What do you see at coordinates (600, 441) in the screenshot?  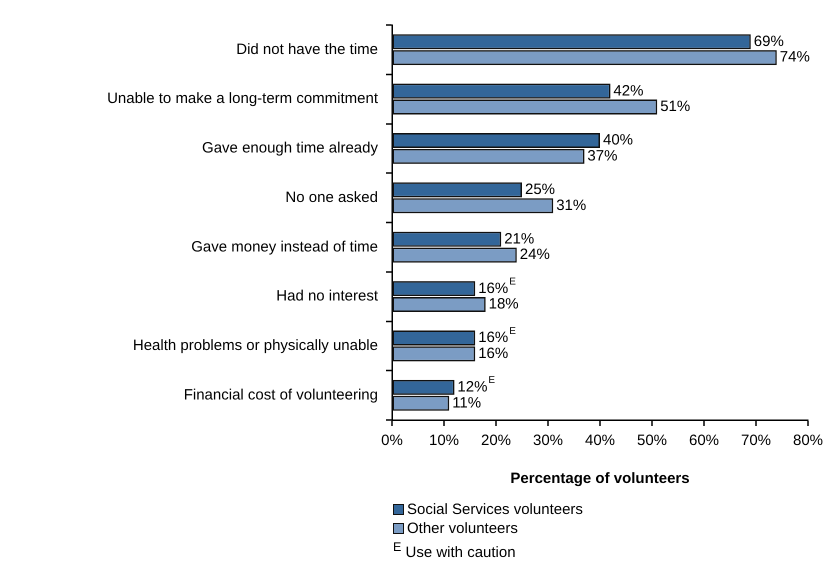 I see `x-tick-label: 40%` at bounding box center [600, 441].